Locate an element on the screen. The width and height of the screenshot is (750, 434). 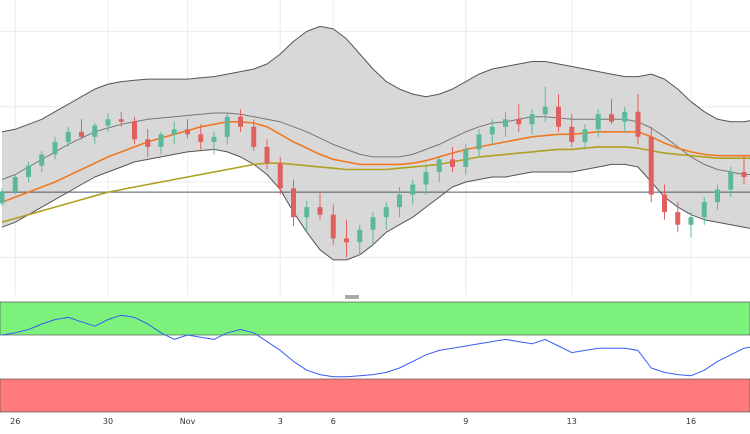
x-axis: 26 30 Nov 3 6 9 13 16 is located at coordinates (353, 421).